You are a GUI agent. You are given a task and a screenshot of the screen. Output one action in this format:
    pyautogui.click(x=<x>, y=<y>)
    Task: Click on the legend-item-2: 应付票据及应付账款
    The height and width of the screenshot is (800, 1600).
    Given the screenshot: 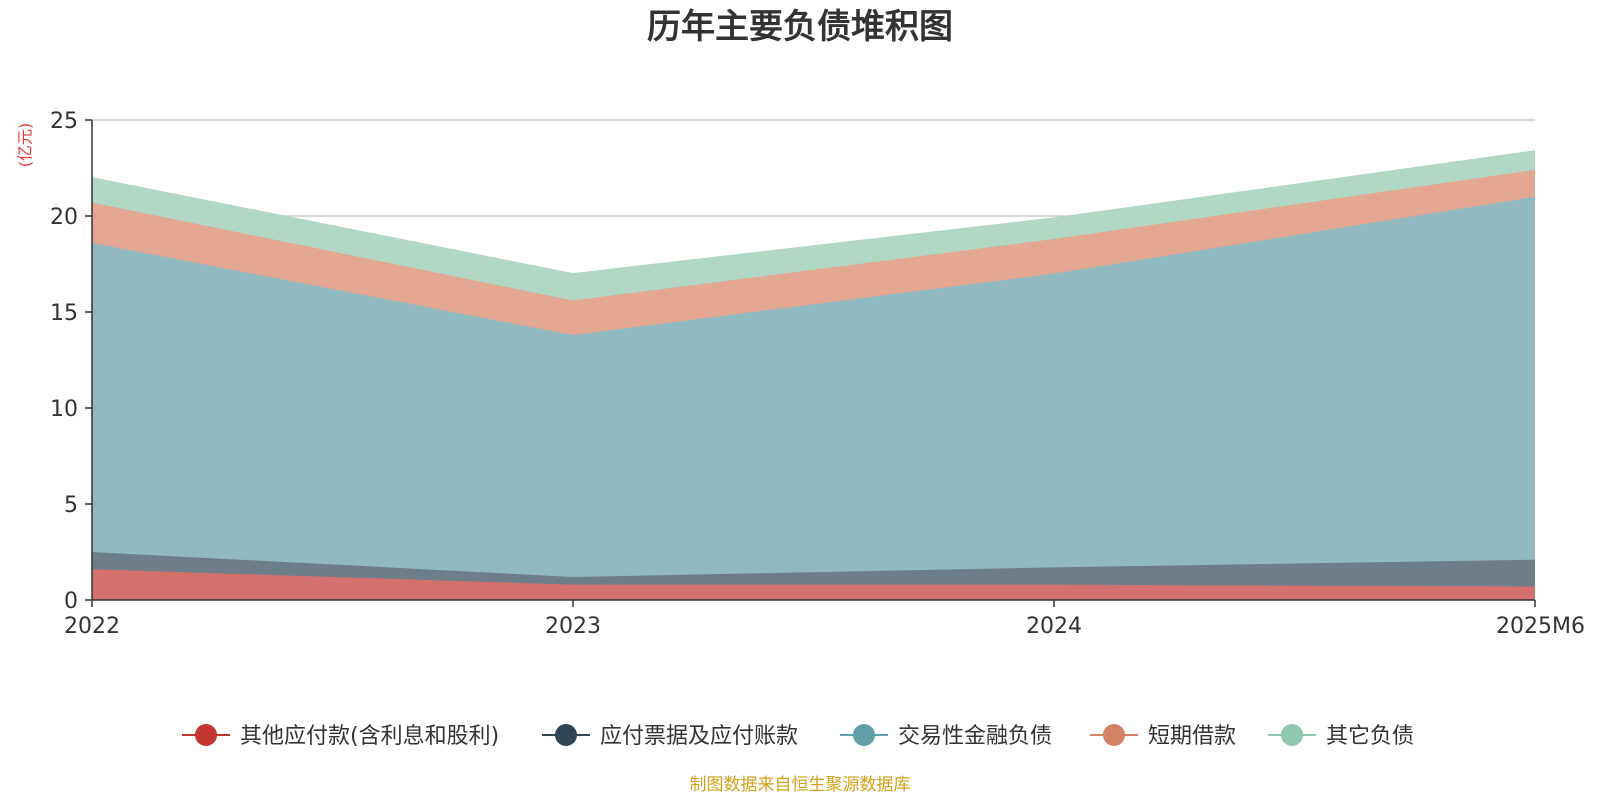 What is the action you would take?
    pyautogui.click(x=670, y=736)
    